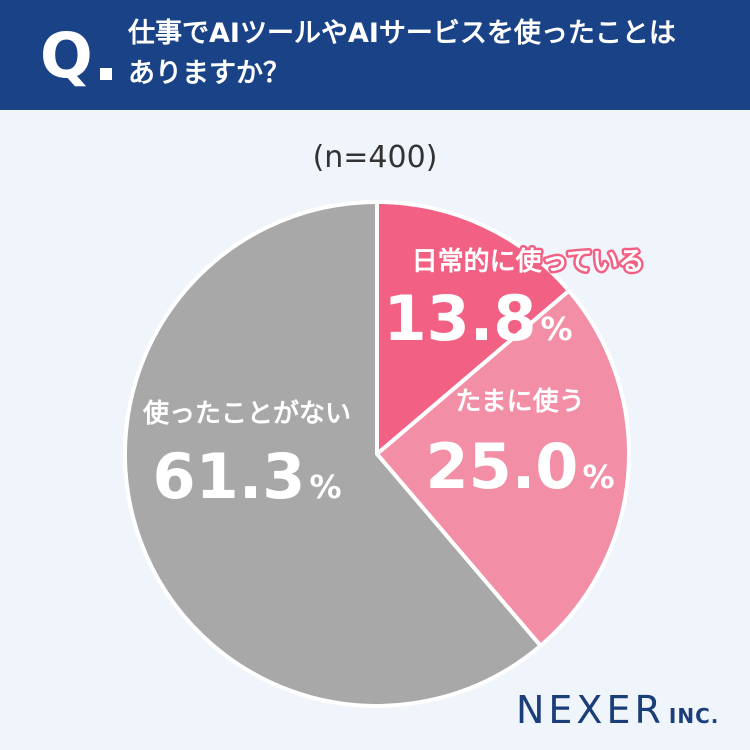  What do you see at coordinates (428, 54) in the screenshot?
I see `question-text: 仕事でAIツールやAIサービスを使ったことは ありますか？` at bounding box center [428, 54].